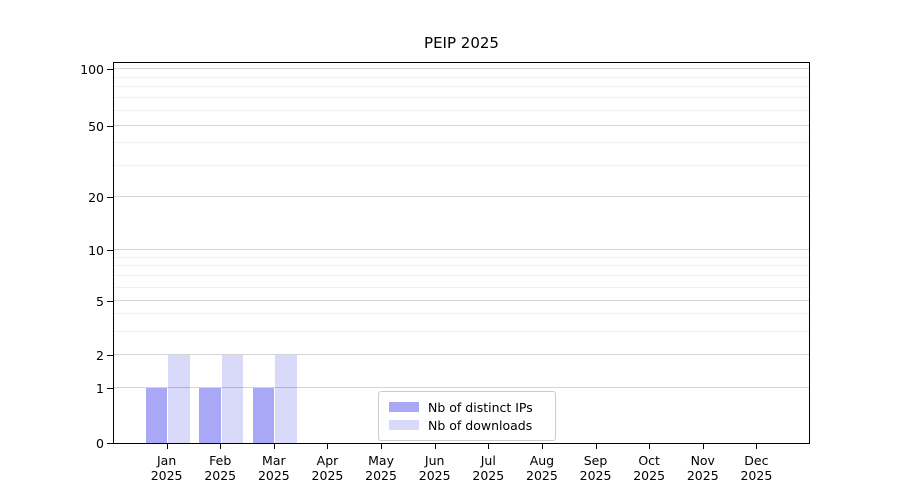  What do you see at coordinates (92, 69) in the screenshot?
I see `y-tick-label: 100` at bounding box center [92, 69].